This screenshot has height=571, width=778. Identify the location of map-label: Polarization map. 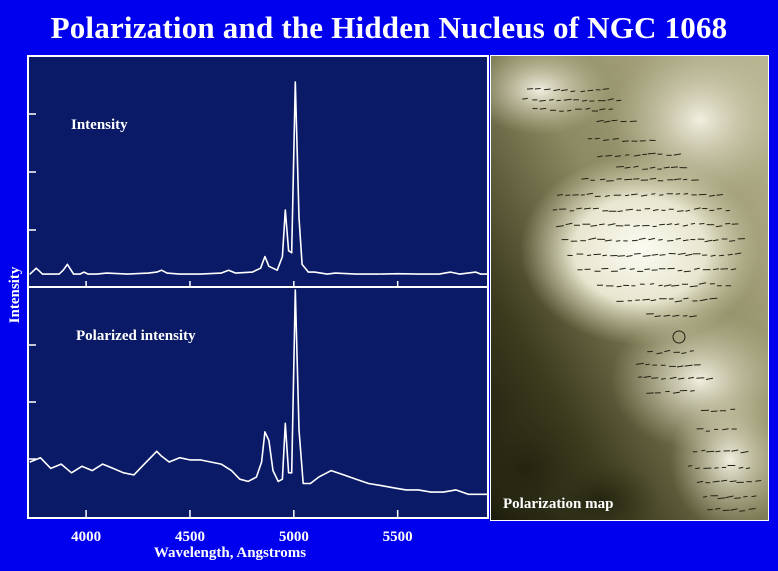
(558, 504).